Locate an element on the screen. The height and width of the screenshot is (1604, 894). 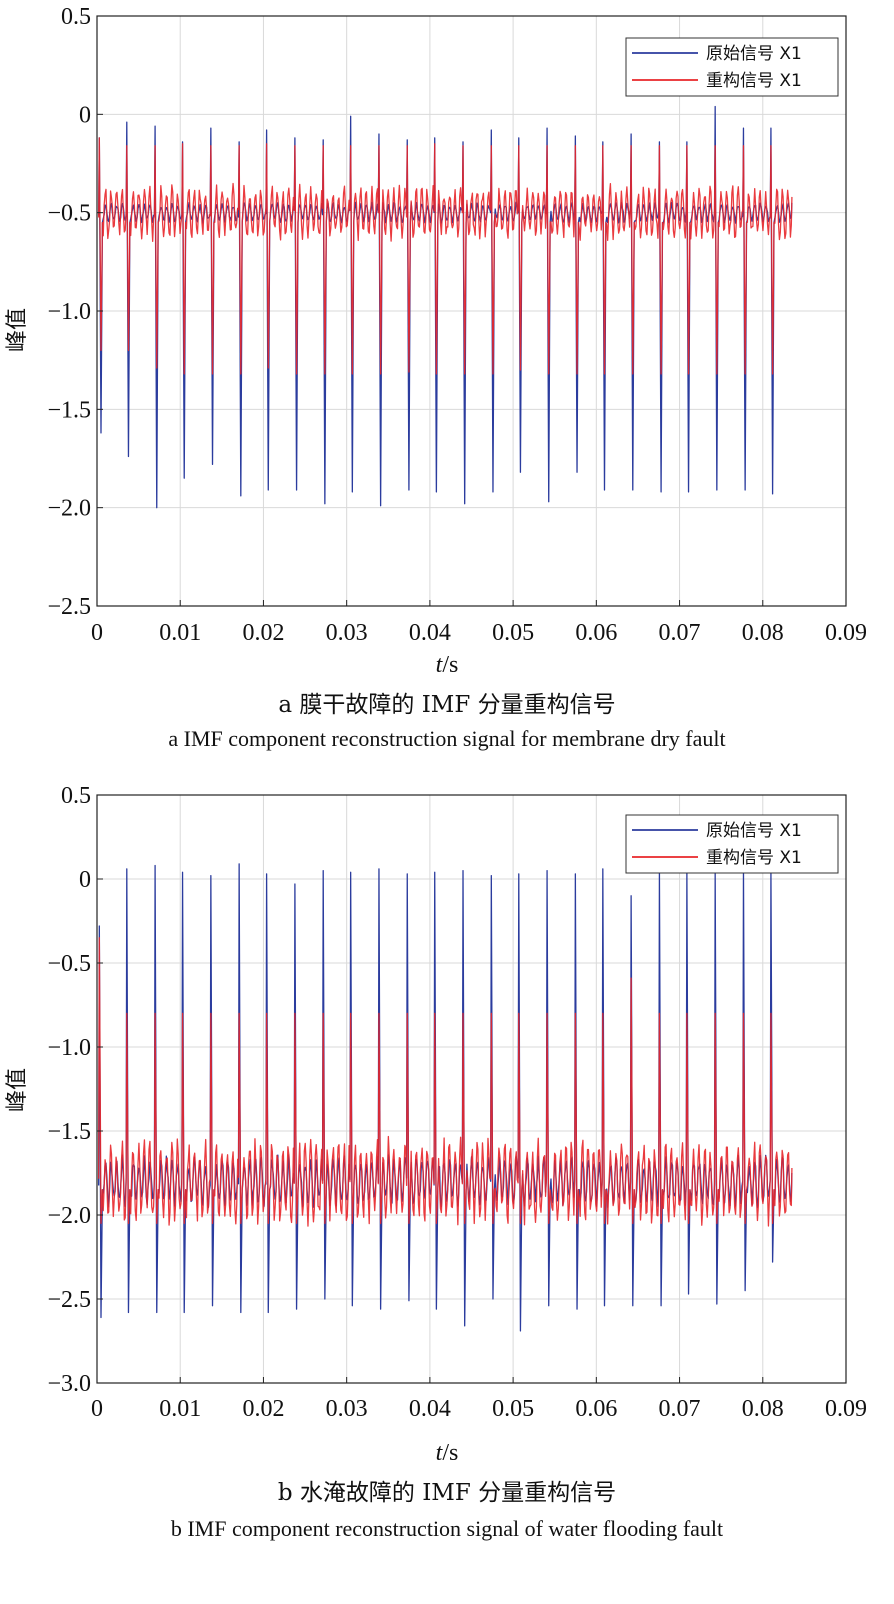
caption-cn: a 膜干故障的 IMF 分量重构信号 is located at coordinates (446, 705).